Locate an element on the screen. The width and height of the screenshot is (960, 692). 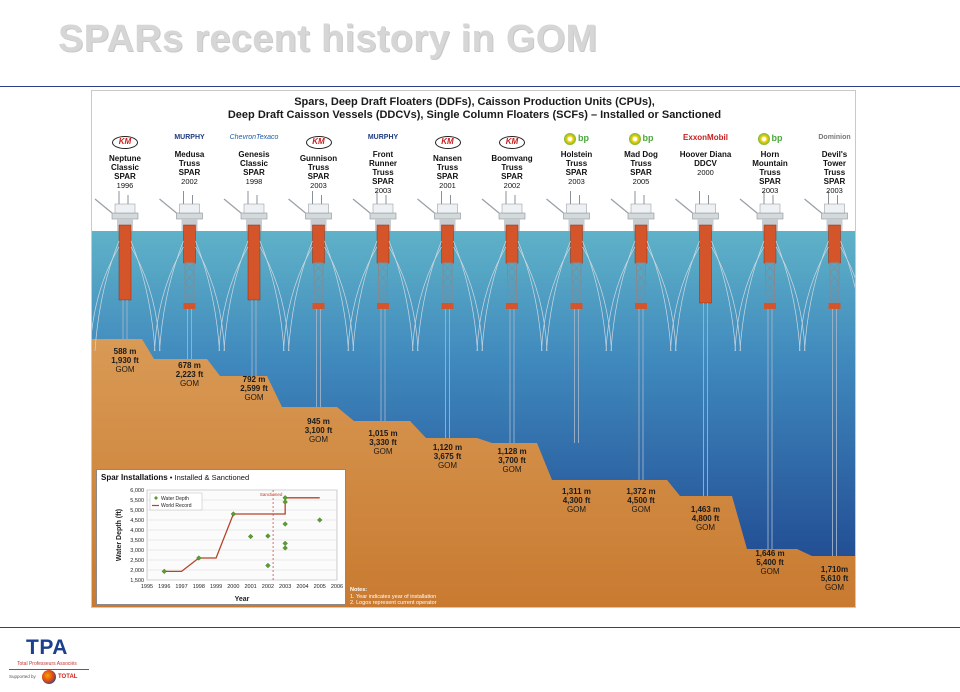
legend-box is located at coordinates (176, 501).